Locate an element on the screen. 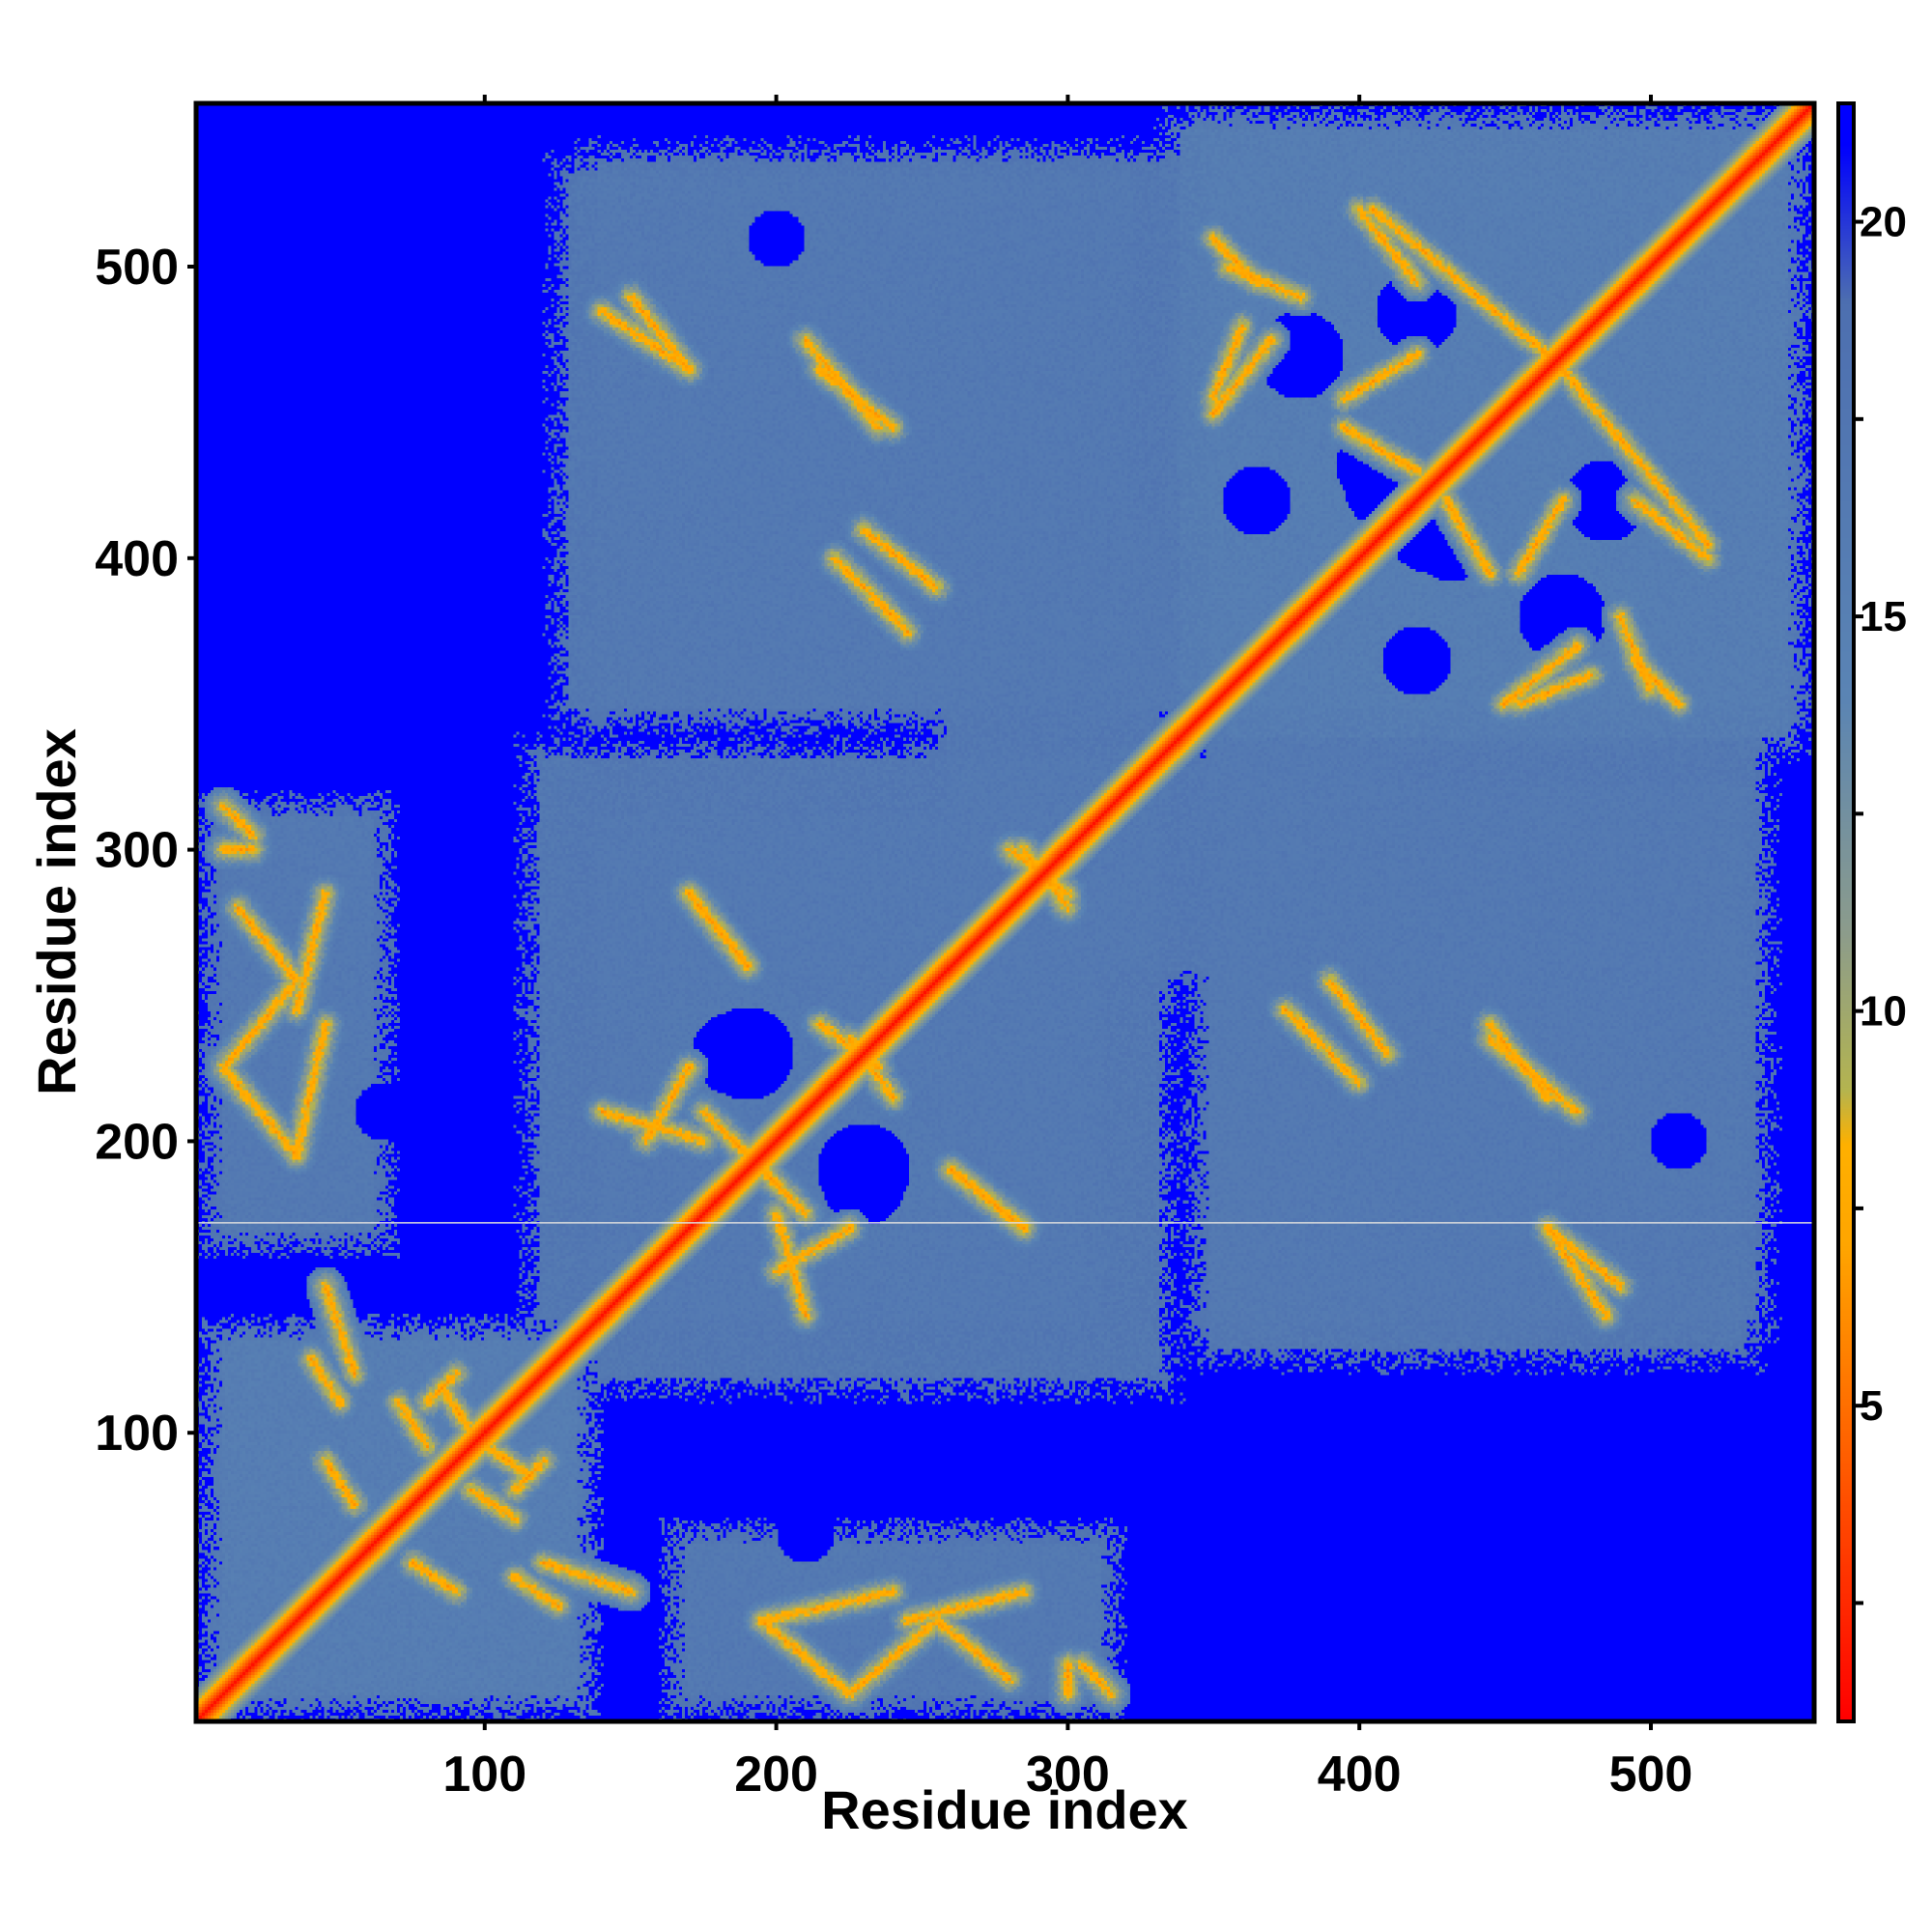 The height and width of the screenshot is (1932, 1932). colorbar is located at coordinates (1846, 912).